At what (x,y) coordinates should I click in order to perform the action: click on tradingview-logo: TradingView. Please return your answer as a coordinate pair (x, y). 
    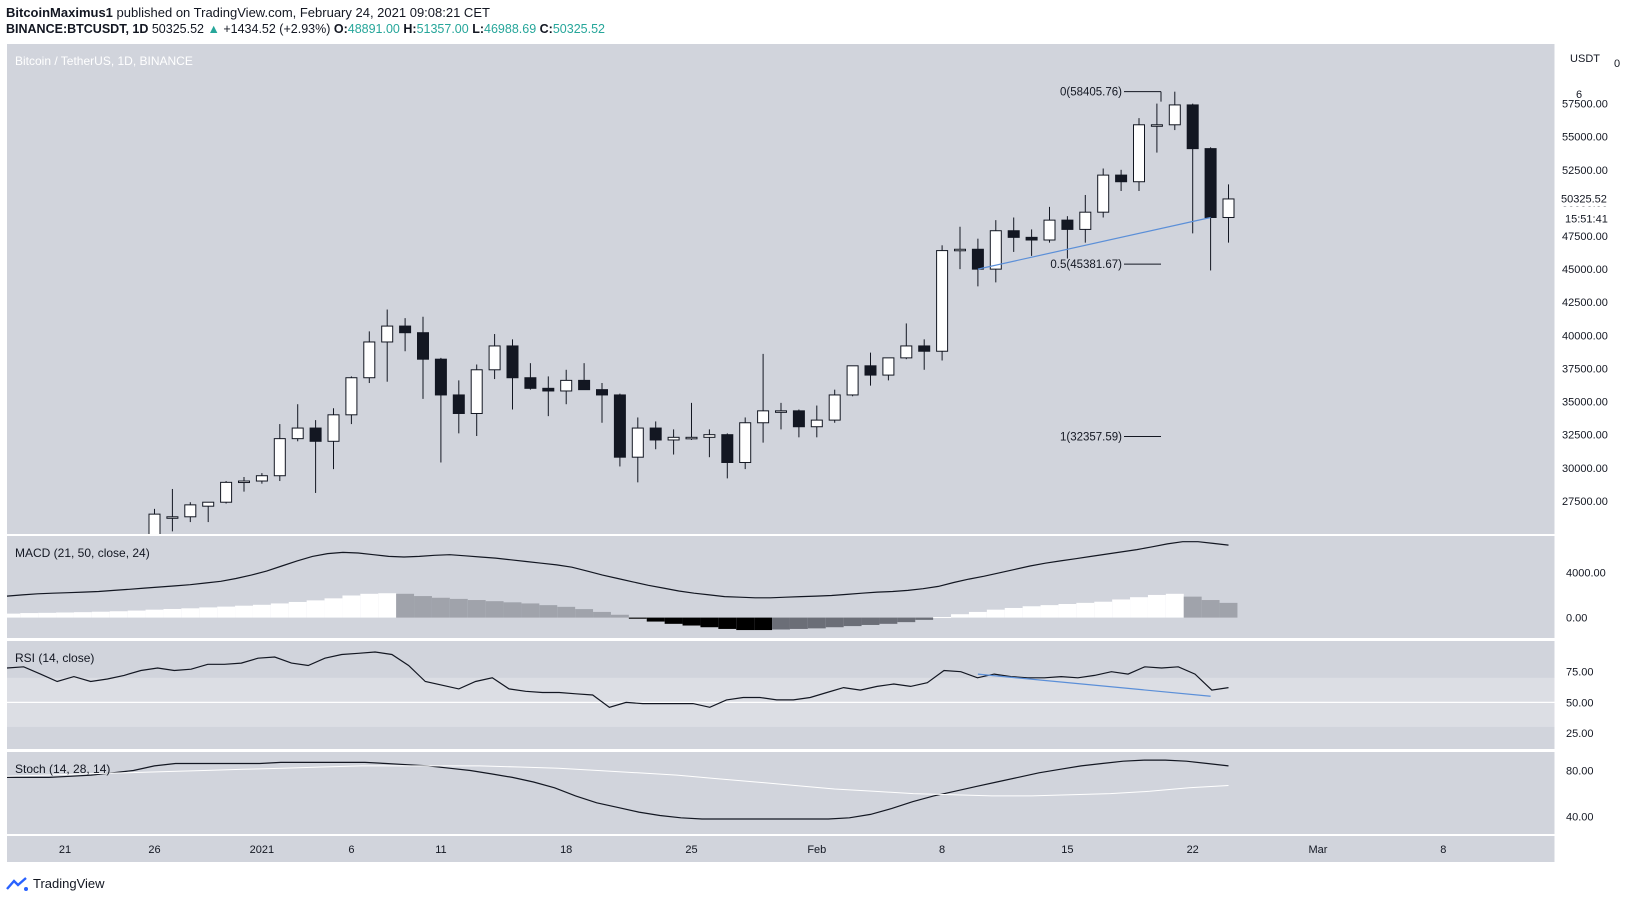
    Looking at the image, I should click on (55, 883).